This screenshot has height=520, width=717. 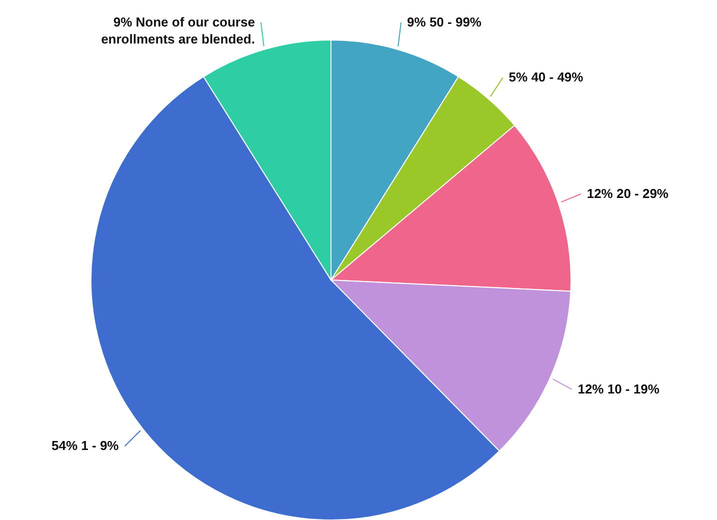 What do you see at coordinates (619, 388) in the screenshot?
I see `slice-label: 12% 10 - 19%` at bounding box center [619, 388].